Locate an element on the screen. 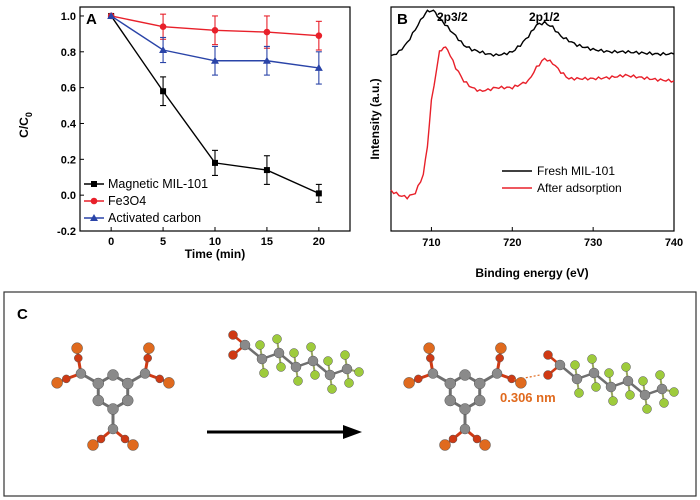 The height and width of the screenshot is (500, 700). y-tick-label: 1.0 is located at coordinates (68, 17).